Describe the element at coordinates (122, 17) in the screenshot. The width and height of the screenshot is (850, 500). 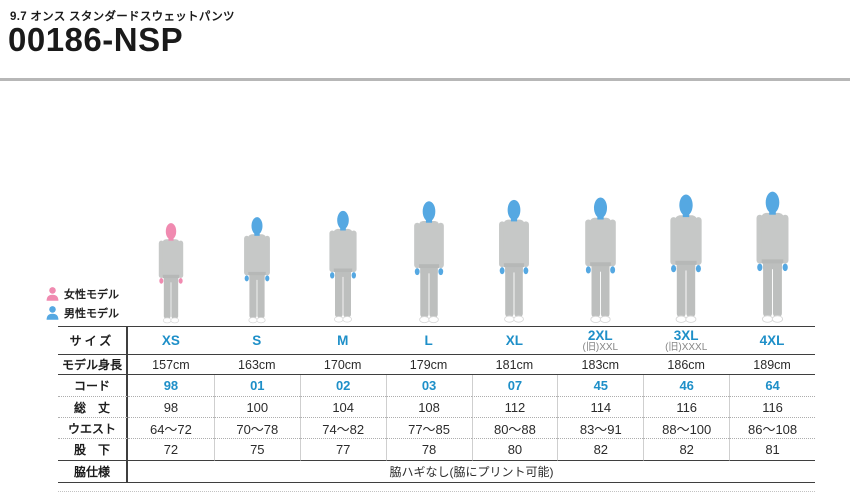
I see `product-subtitle: 9.7 オンス スタンダードスウェットパンツ` at that location.